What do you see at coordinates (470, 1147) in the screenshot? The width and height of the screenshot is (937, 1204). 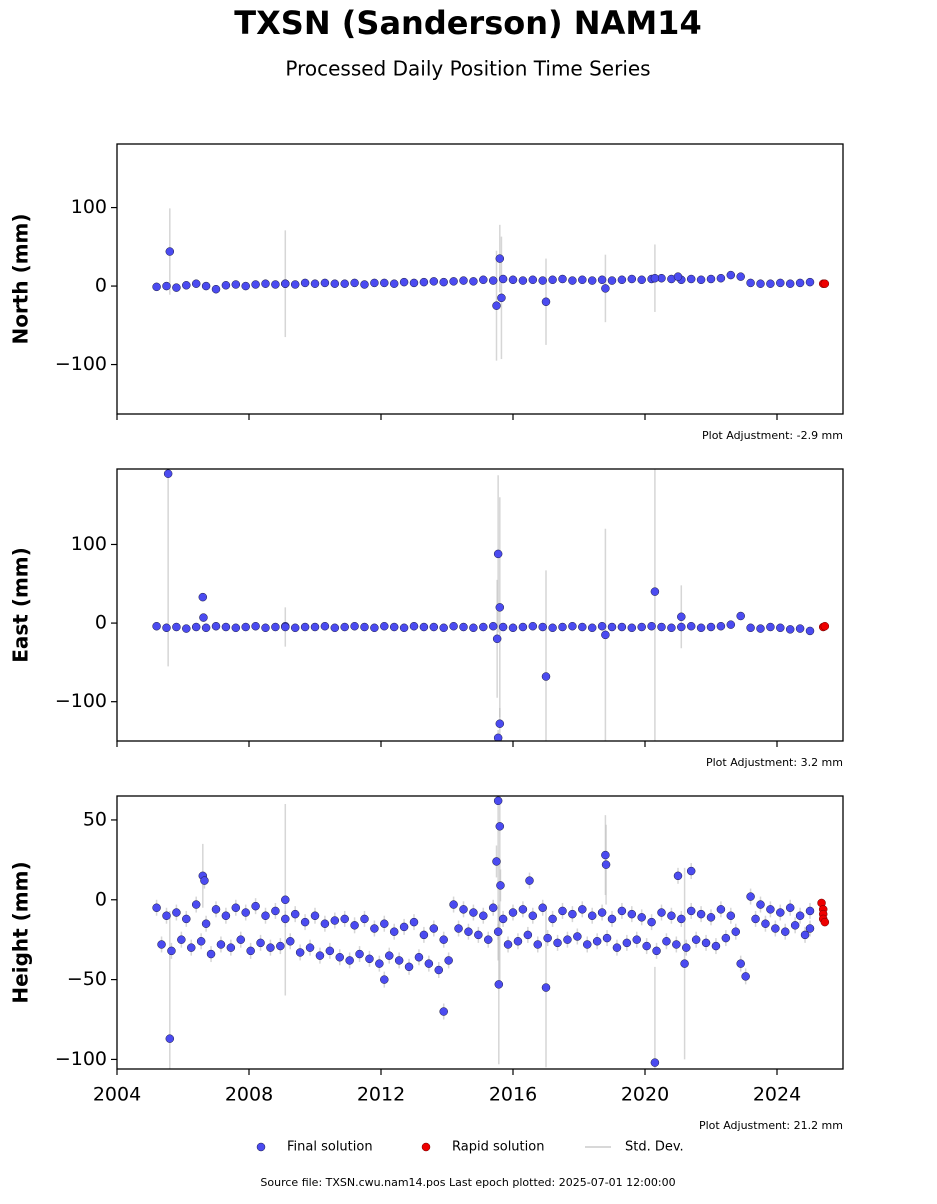 I see `legend: Final solution Rapid solution Std. Dev.` at bounding box center [470, 1147].